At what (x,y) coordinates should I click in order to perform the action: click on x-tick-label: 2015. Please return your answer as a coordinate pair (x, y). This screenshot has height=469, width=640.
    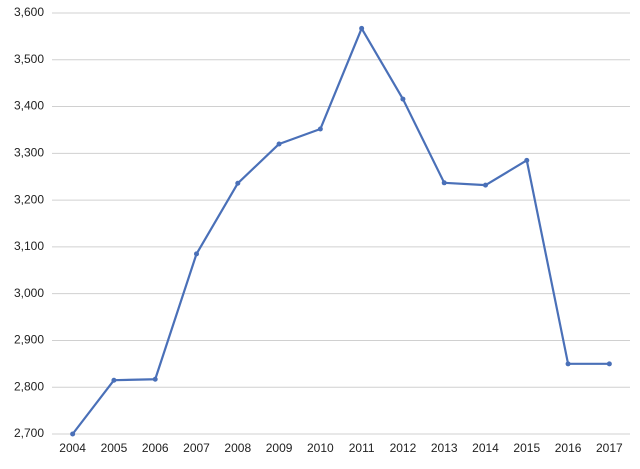
    Looking at the image, I should click on (526, 448).